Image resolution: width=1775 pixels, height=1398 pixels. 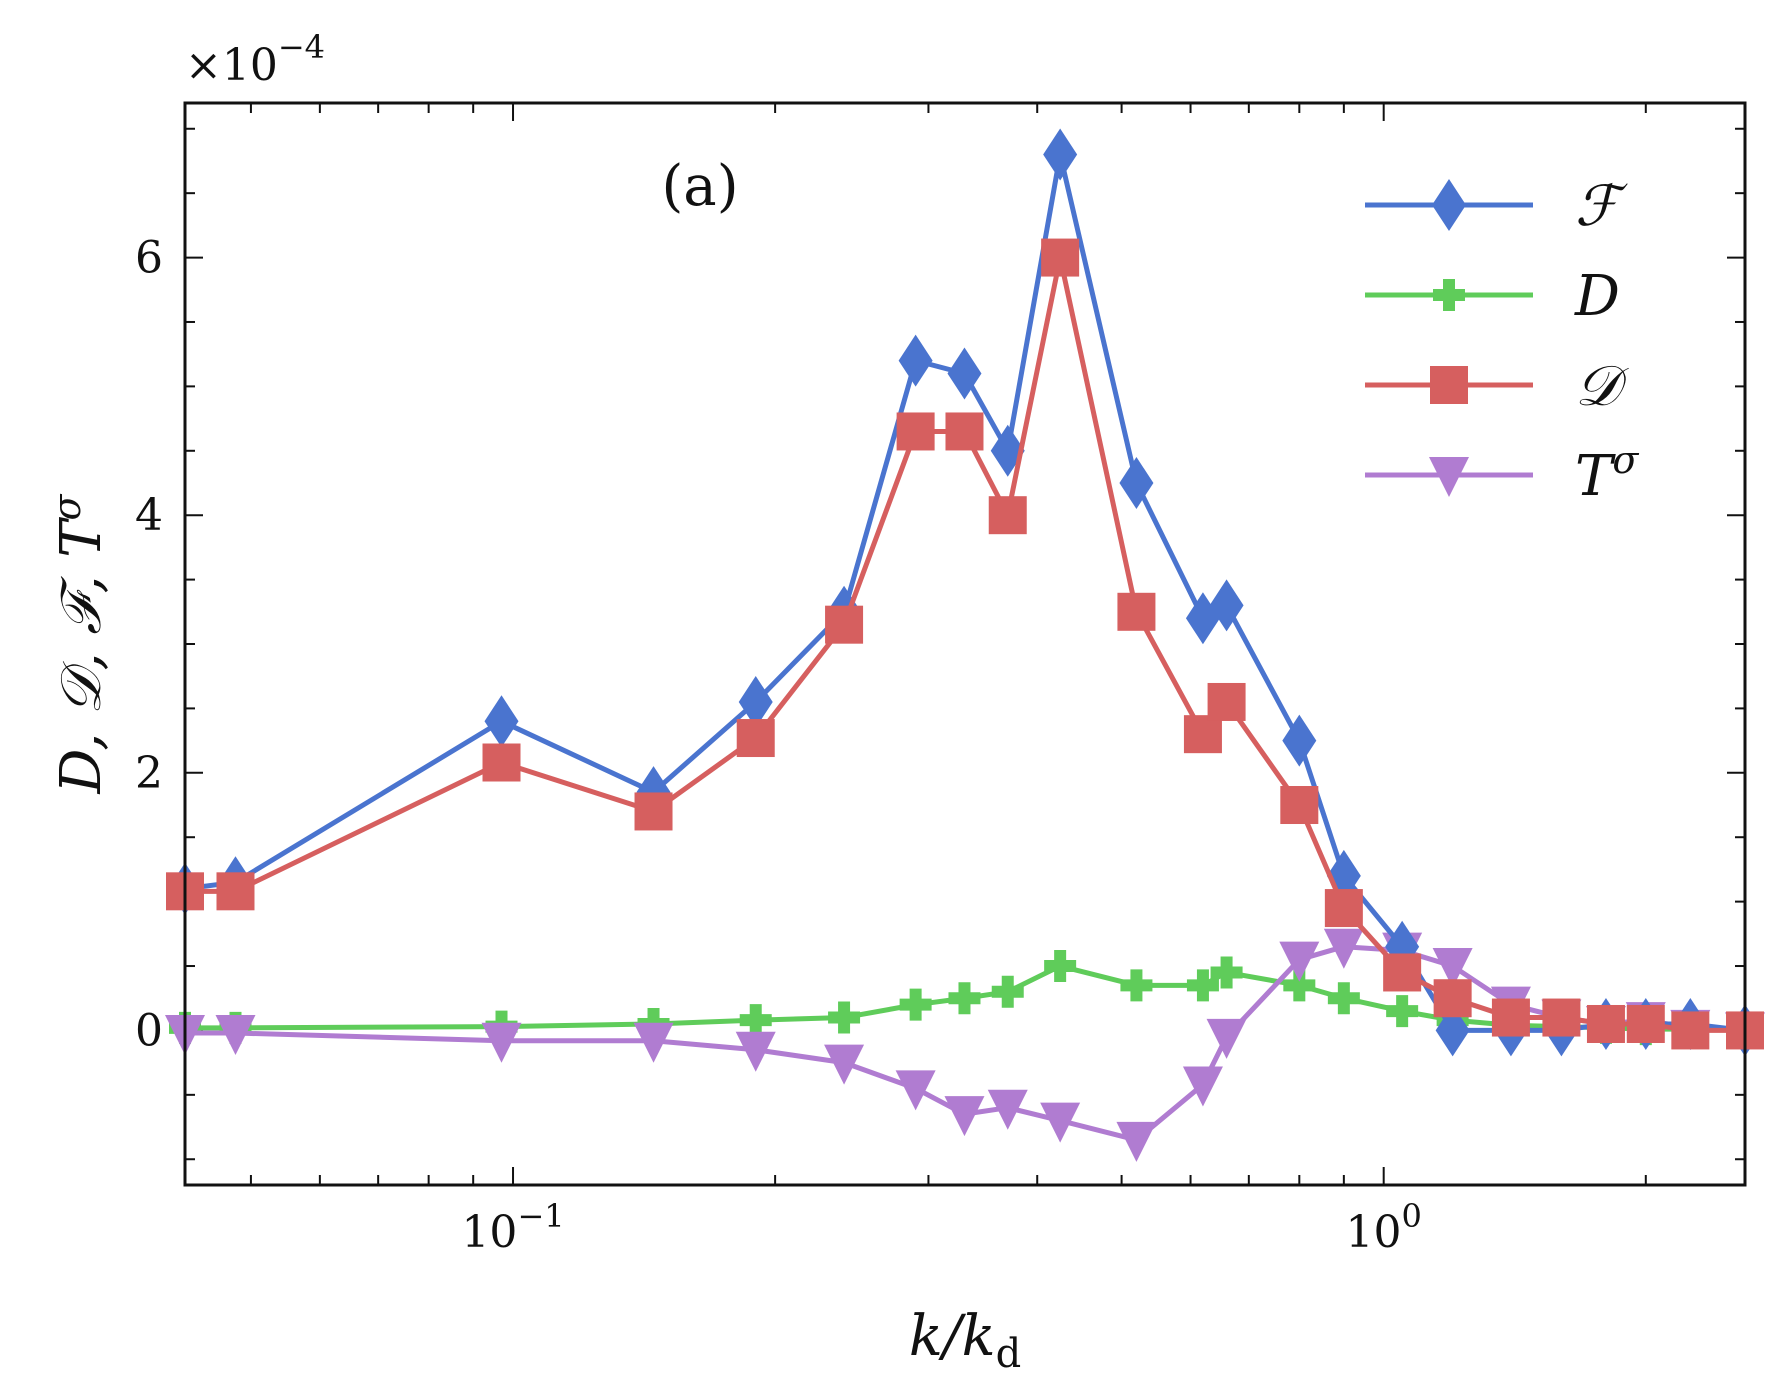 What do you see at coordinates (1607, 473) in the screenshot?
I see `legend-label: Tσ` at bounding box center [1607, 473].